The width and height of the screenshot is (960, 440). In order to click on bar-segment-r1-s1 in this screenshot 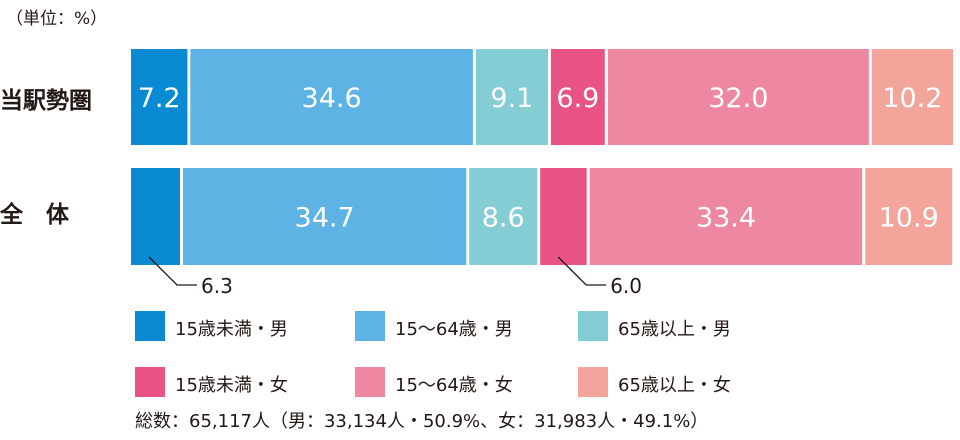, I will do `click(325, 216)`.